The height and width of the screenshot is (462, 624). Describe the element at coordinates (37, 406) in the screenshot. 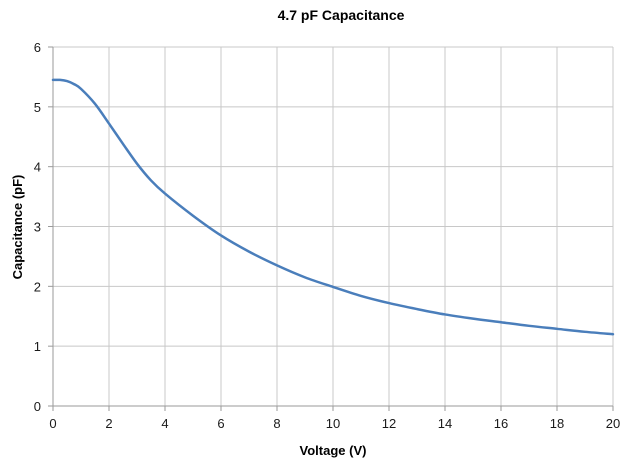

I see `y-tick-label-0: 0` at that location.